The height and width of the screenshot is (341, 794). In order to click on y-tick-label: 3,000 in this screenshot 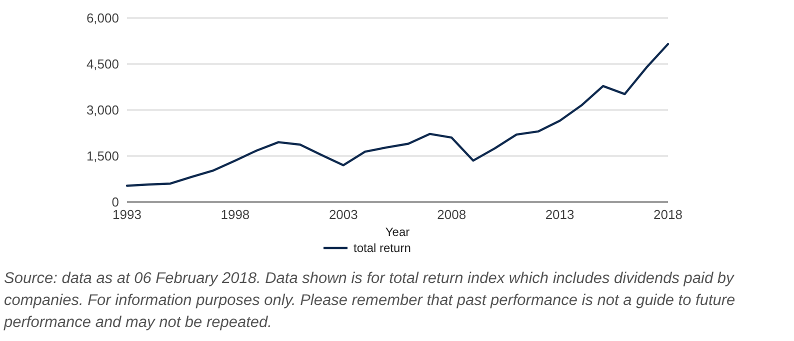, I will do `click(102, 110)`.